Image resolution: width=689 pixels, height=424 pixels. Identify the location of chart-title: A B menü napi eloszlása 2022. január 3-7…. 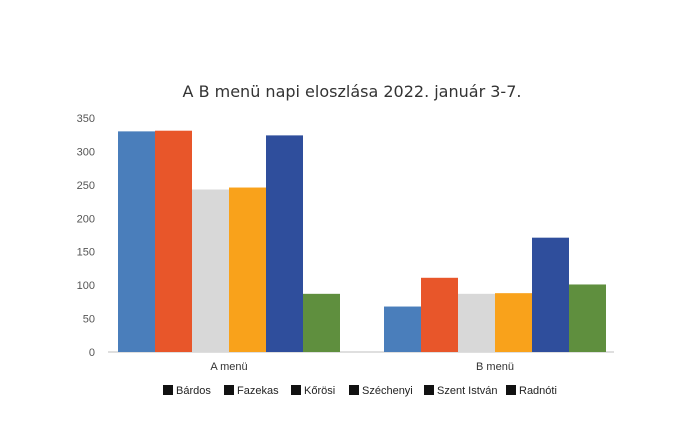
(352, 91).